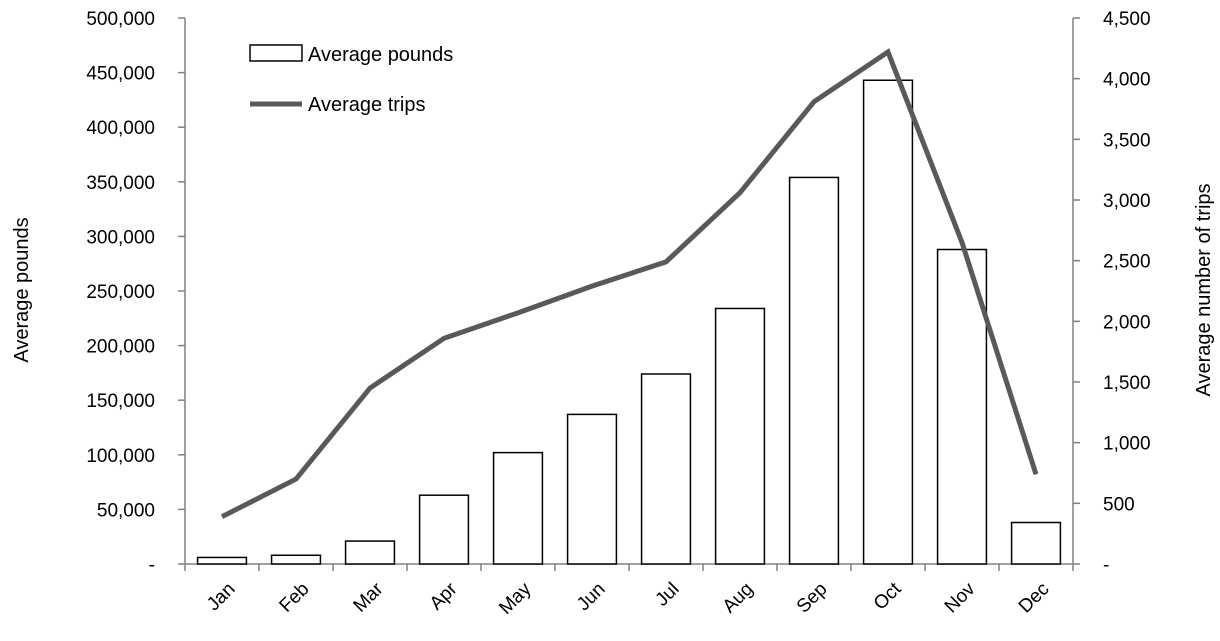 The height and width of the screenshot is (641, 1220). I want to click on y2-tick-label: -, so click(1106, 565).